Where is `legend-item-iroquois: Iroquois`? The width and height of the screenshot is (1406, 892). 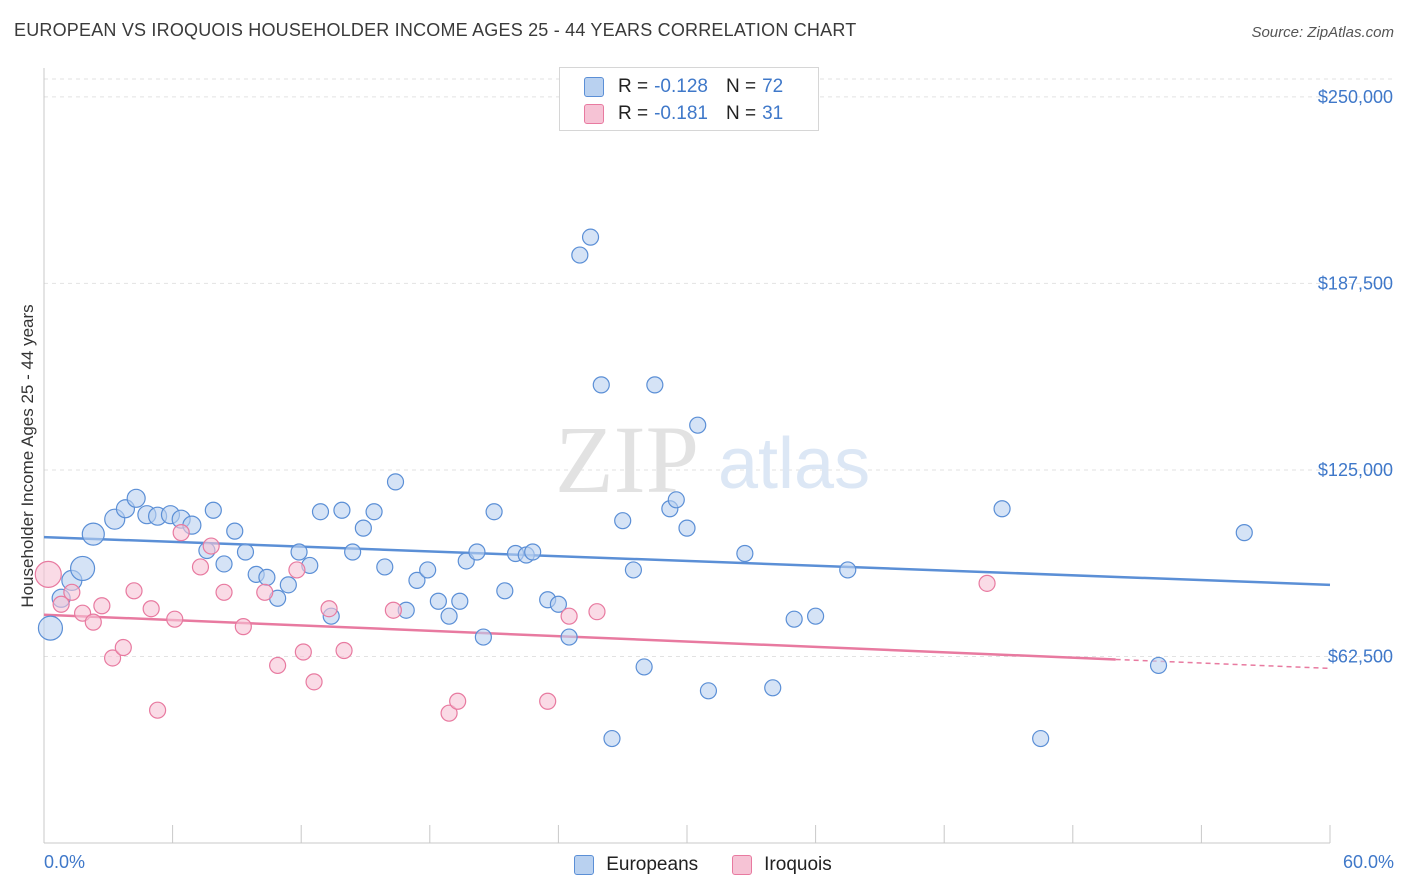 legend-item-iroquois: Iroquois is located at coordinates (782, 865).